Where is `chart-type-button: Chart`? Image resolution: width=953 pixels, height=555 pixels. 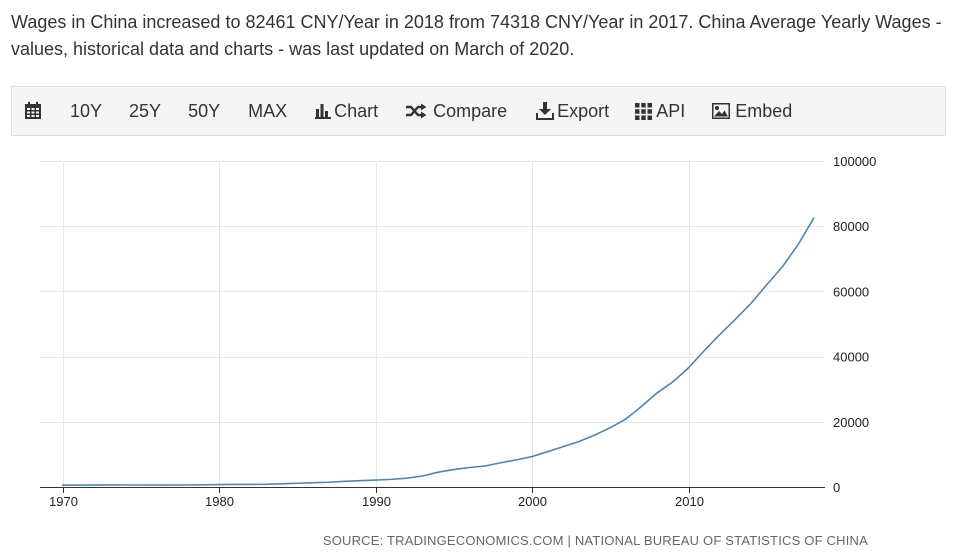
chart-type-button: Chart is located at coordinates (346, 111).